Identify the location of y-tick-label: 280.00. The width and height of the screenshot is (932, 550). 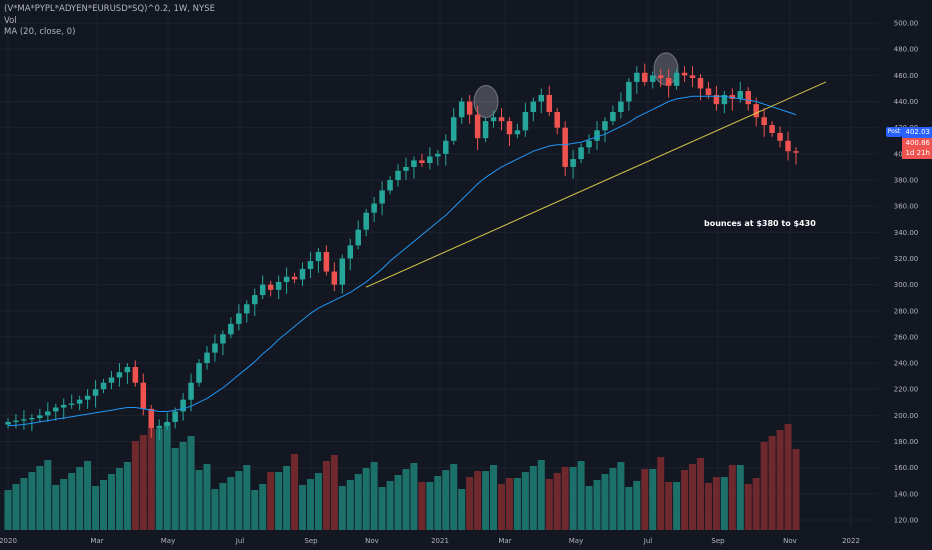
(906, 311).